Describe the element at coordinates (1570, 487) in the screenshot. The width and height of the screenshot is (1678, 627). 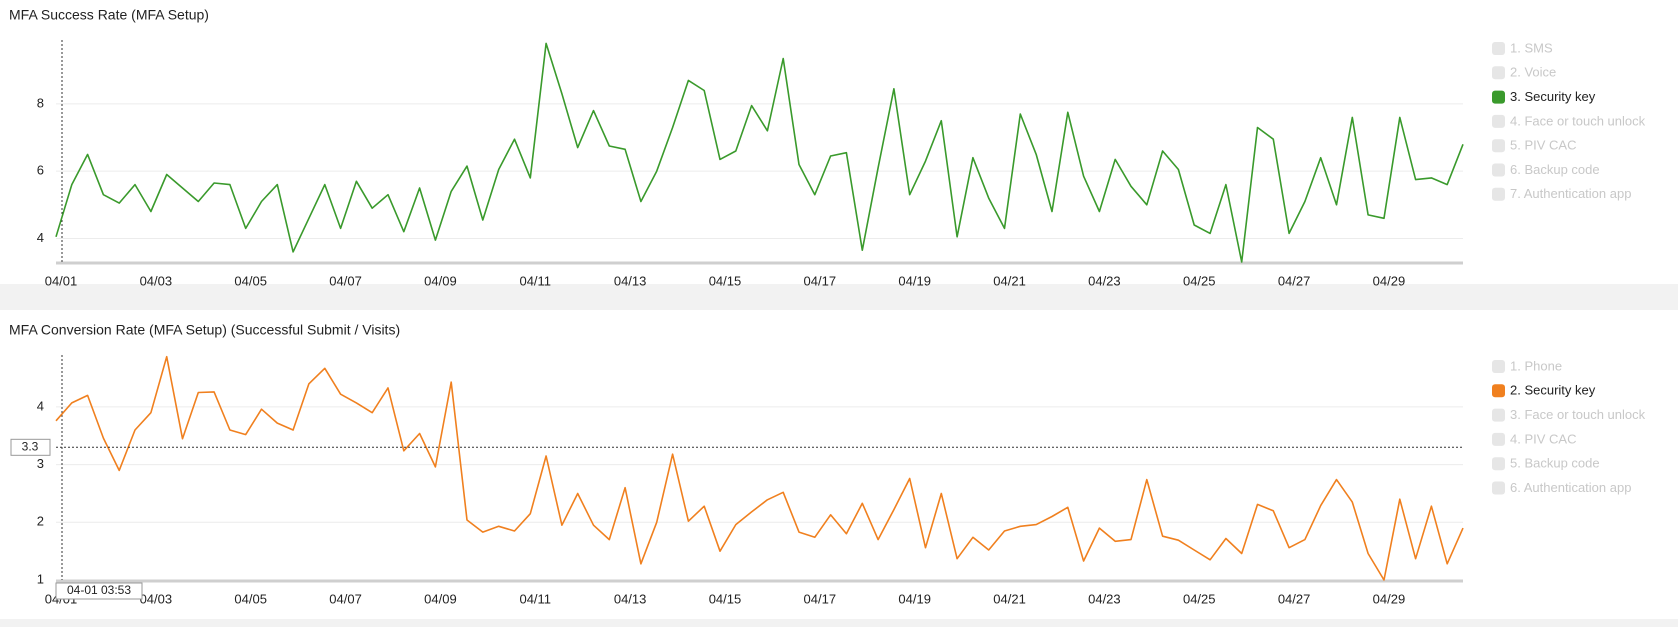
I see `legend-label: 6. Authentication app` at that location.